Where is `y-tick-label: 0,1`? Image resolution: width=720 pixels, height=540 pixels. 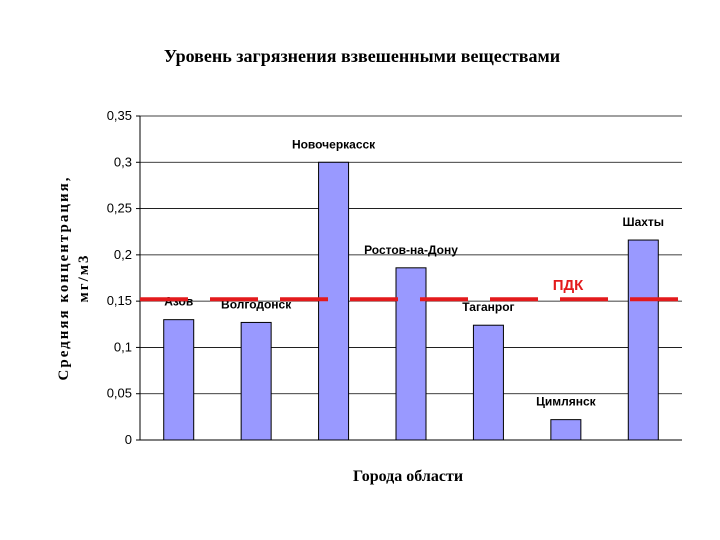
y-tick-label: 0,1 is located at coordinates (123, 346).